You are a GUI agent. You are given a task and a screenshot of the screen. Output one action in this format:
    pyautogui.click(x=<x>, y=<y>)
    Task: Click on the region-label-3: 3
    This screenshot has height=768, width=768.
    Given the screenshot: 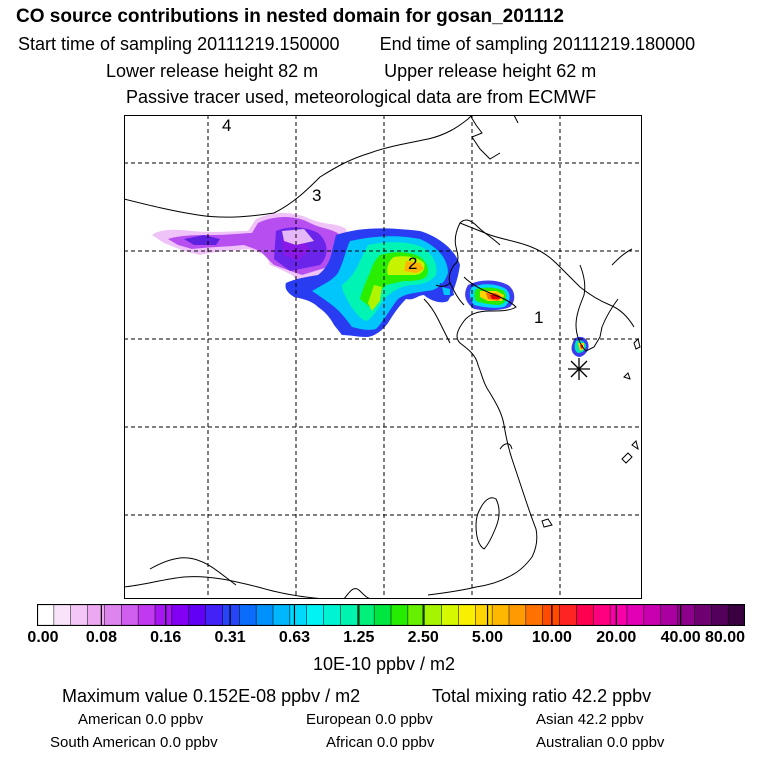 What is the action you would take?
    pyautogui.click(x=316, y=195)
    